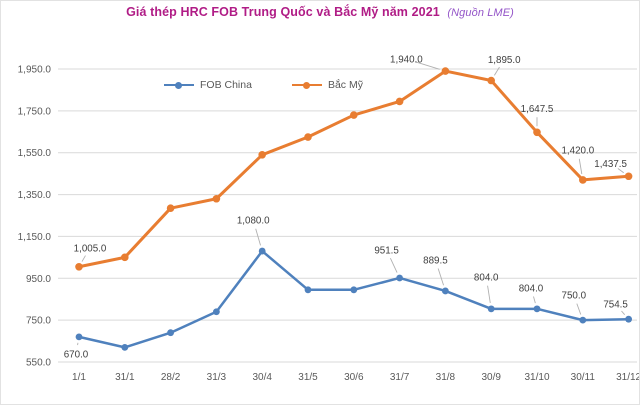  I want to click on data-point-label: 1,420.0, so click(577, 150).